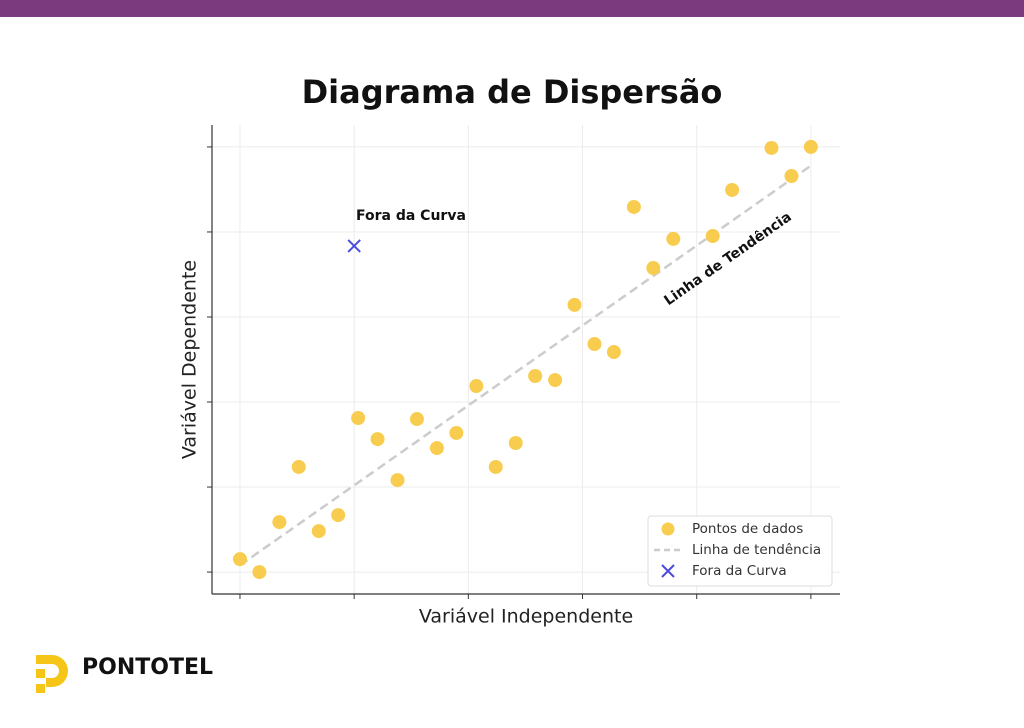 This screenshot has height=728, width=1024. Describe the element at coordinates (190, 359) in the screenshot. I see `y-axis-label: Variável Dependente` at that location.